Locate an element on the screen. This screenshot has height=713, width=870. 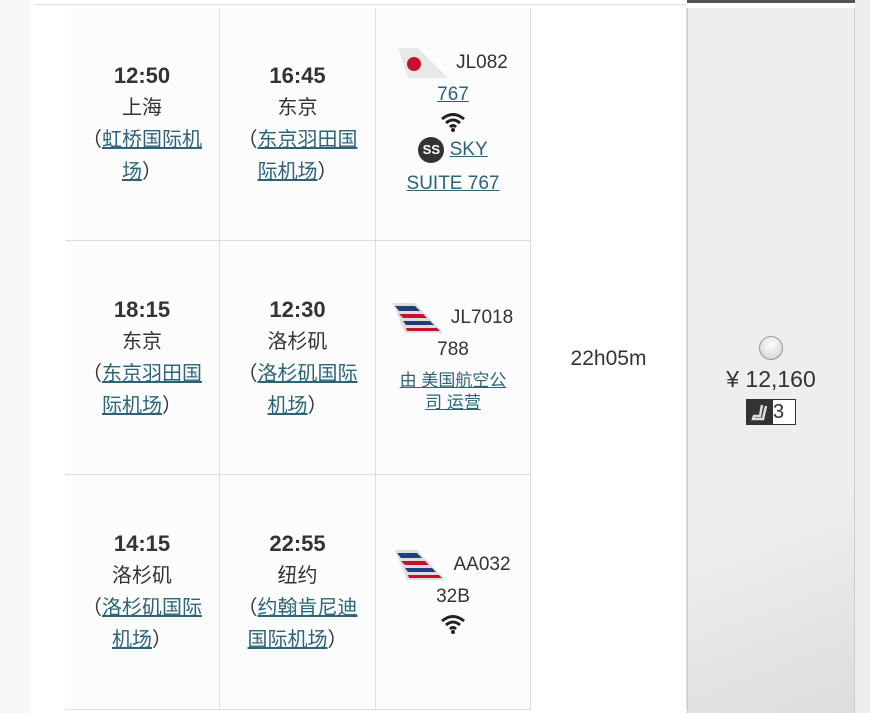
airport-link: 约翰肯尼迪国际机场 is located at coordinates (302, 624).